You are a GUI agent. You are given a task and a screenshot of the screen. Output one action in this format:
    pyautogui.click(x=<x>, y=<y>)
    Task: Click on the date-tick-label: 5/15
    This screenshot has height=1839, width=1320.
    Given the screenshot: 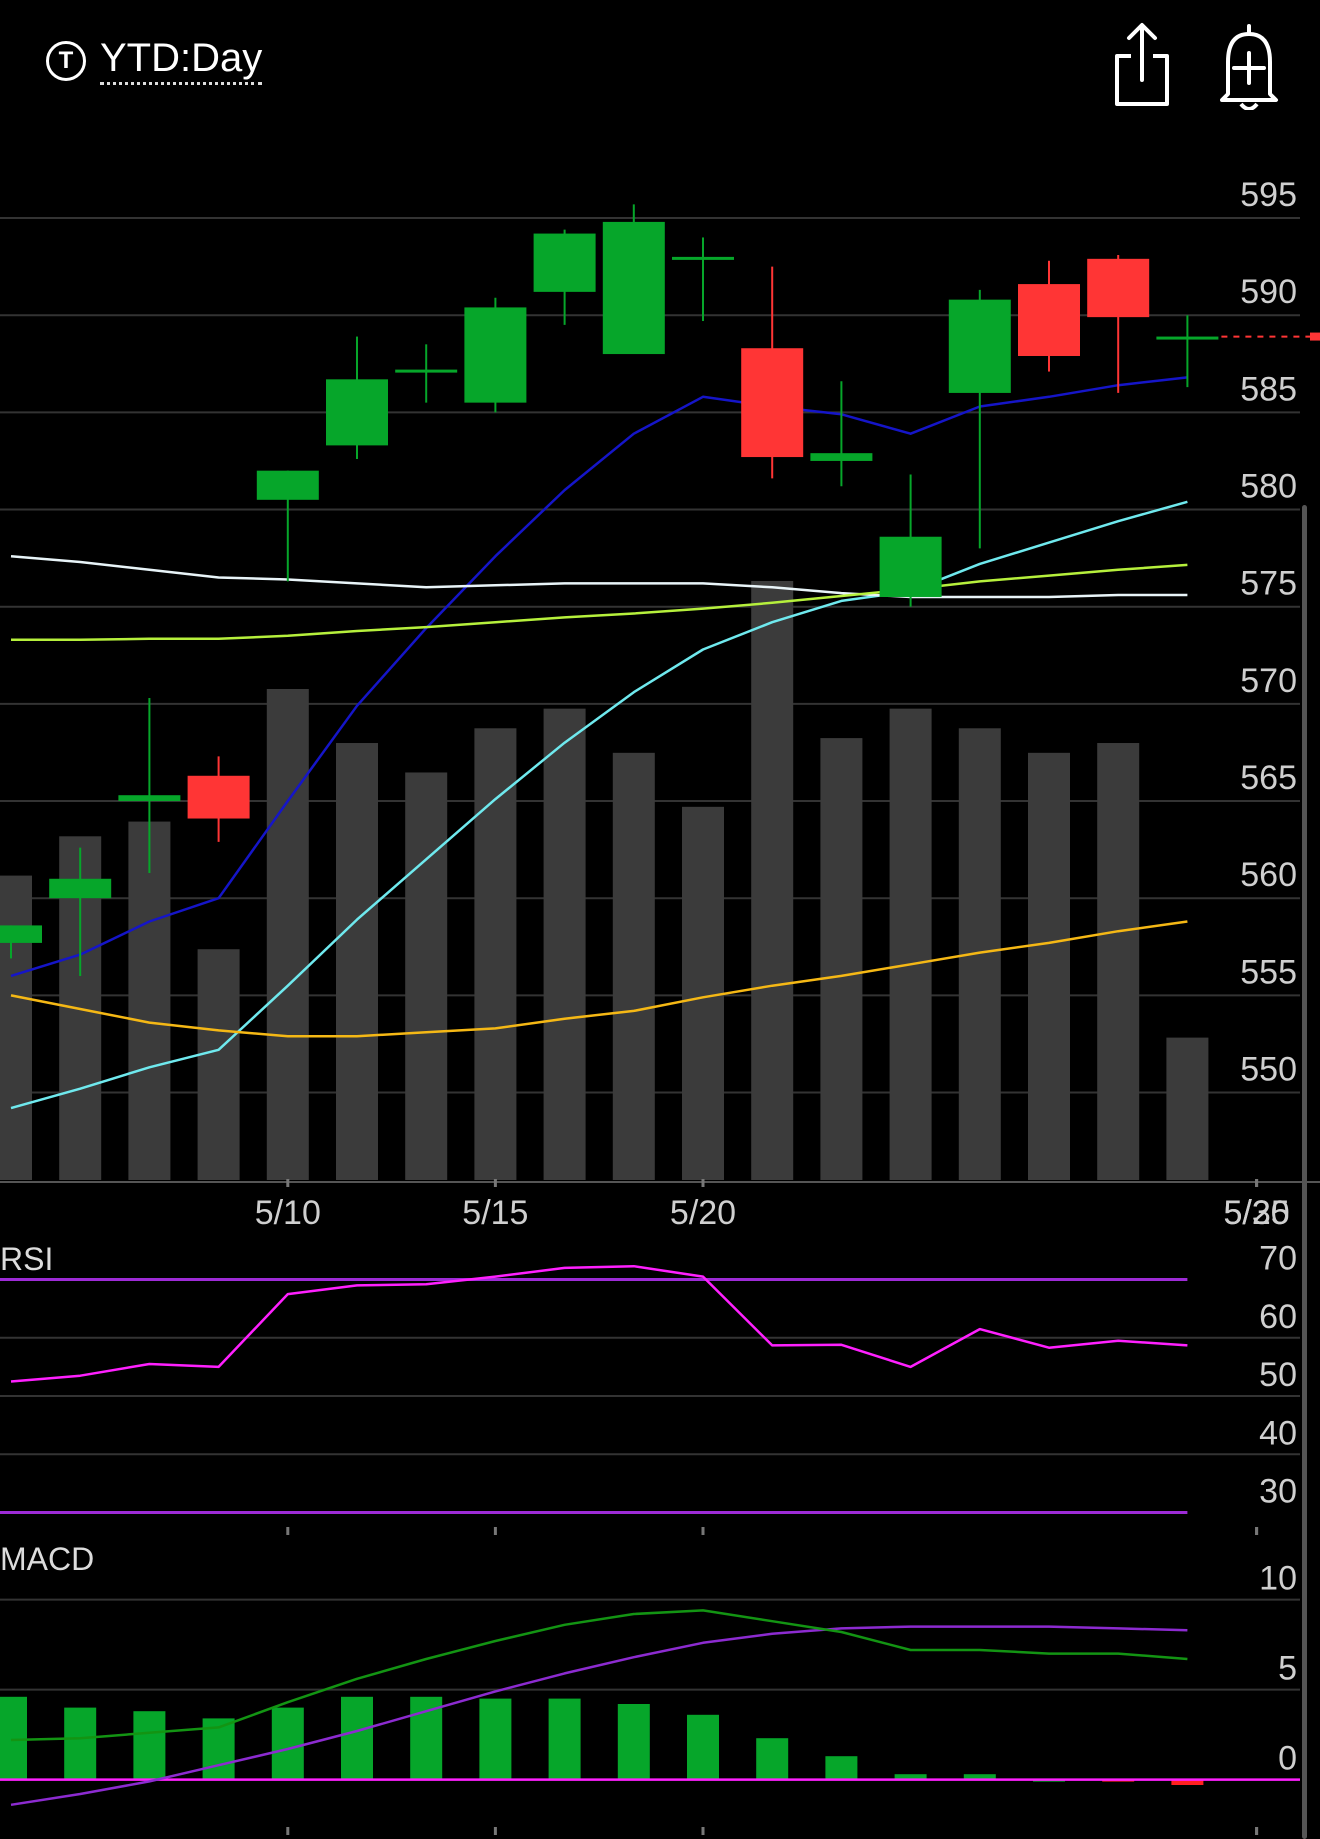 What is the action you would take?
    pyautogui.click(x=495, y=1213)
    